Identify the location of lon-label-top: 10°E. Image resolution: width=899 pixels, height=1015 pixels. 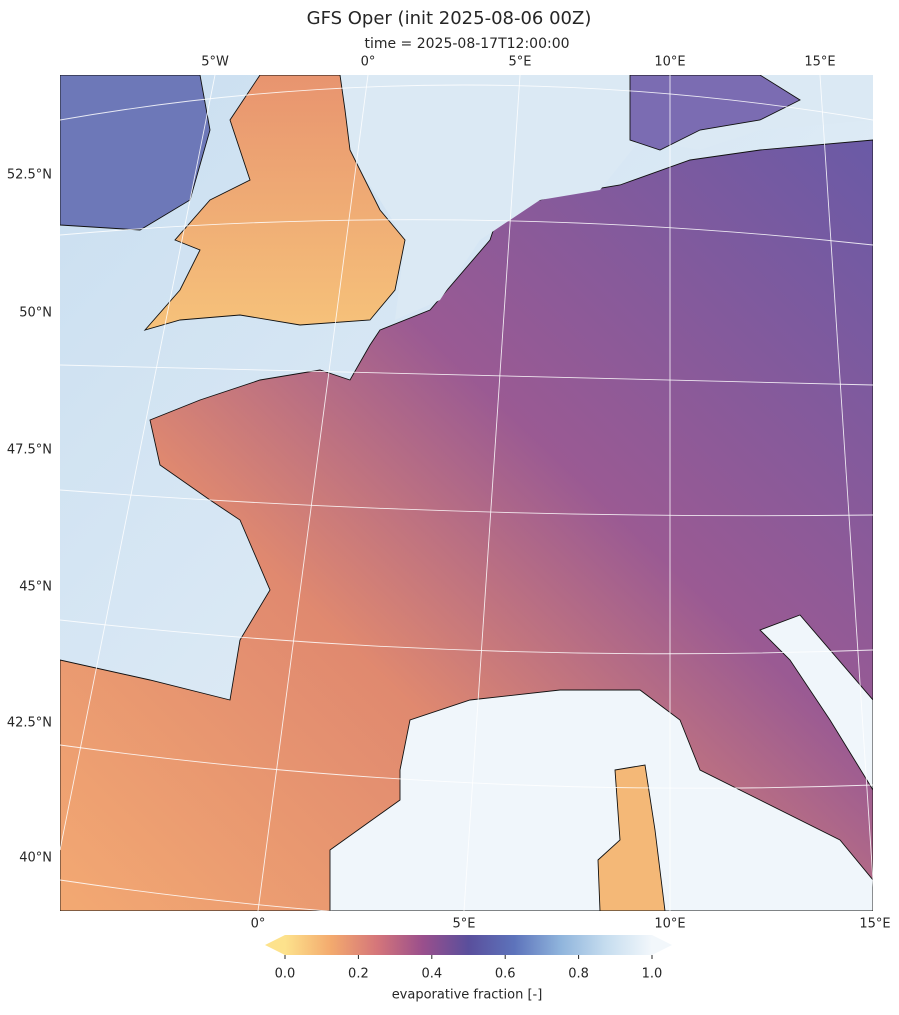
(669, 62).